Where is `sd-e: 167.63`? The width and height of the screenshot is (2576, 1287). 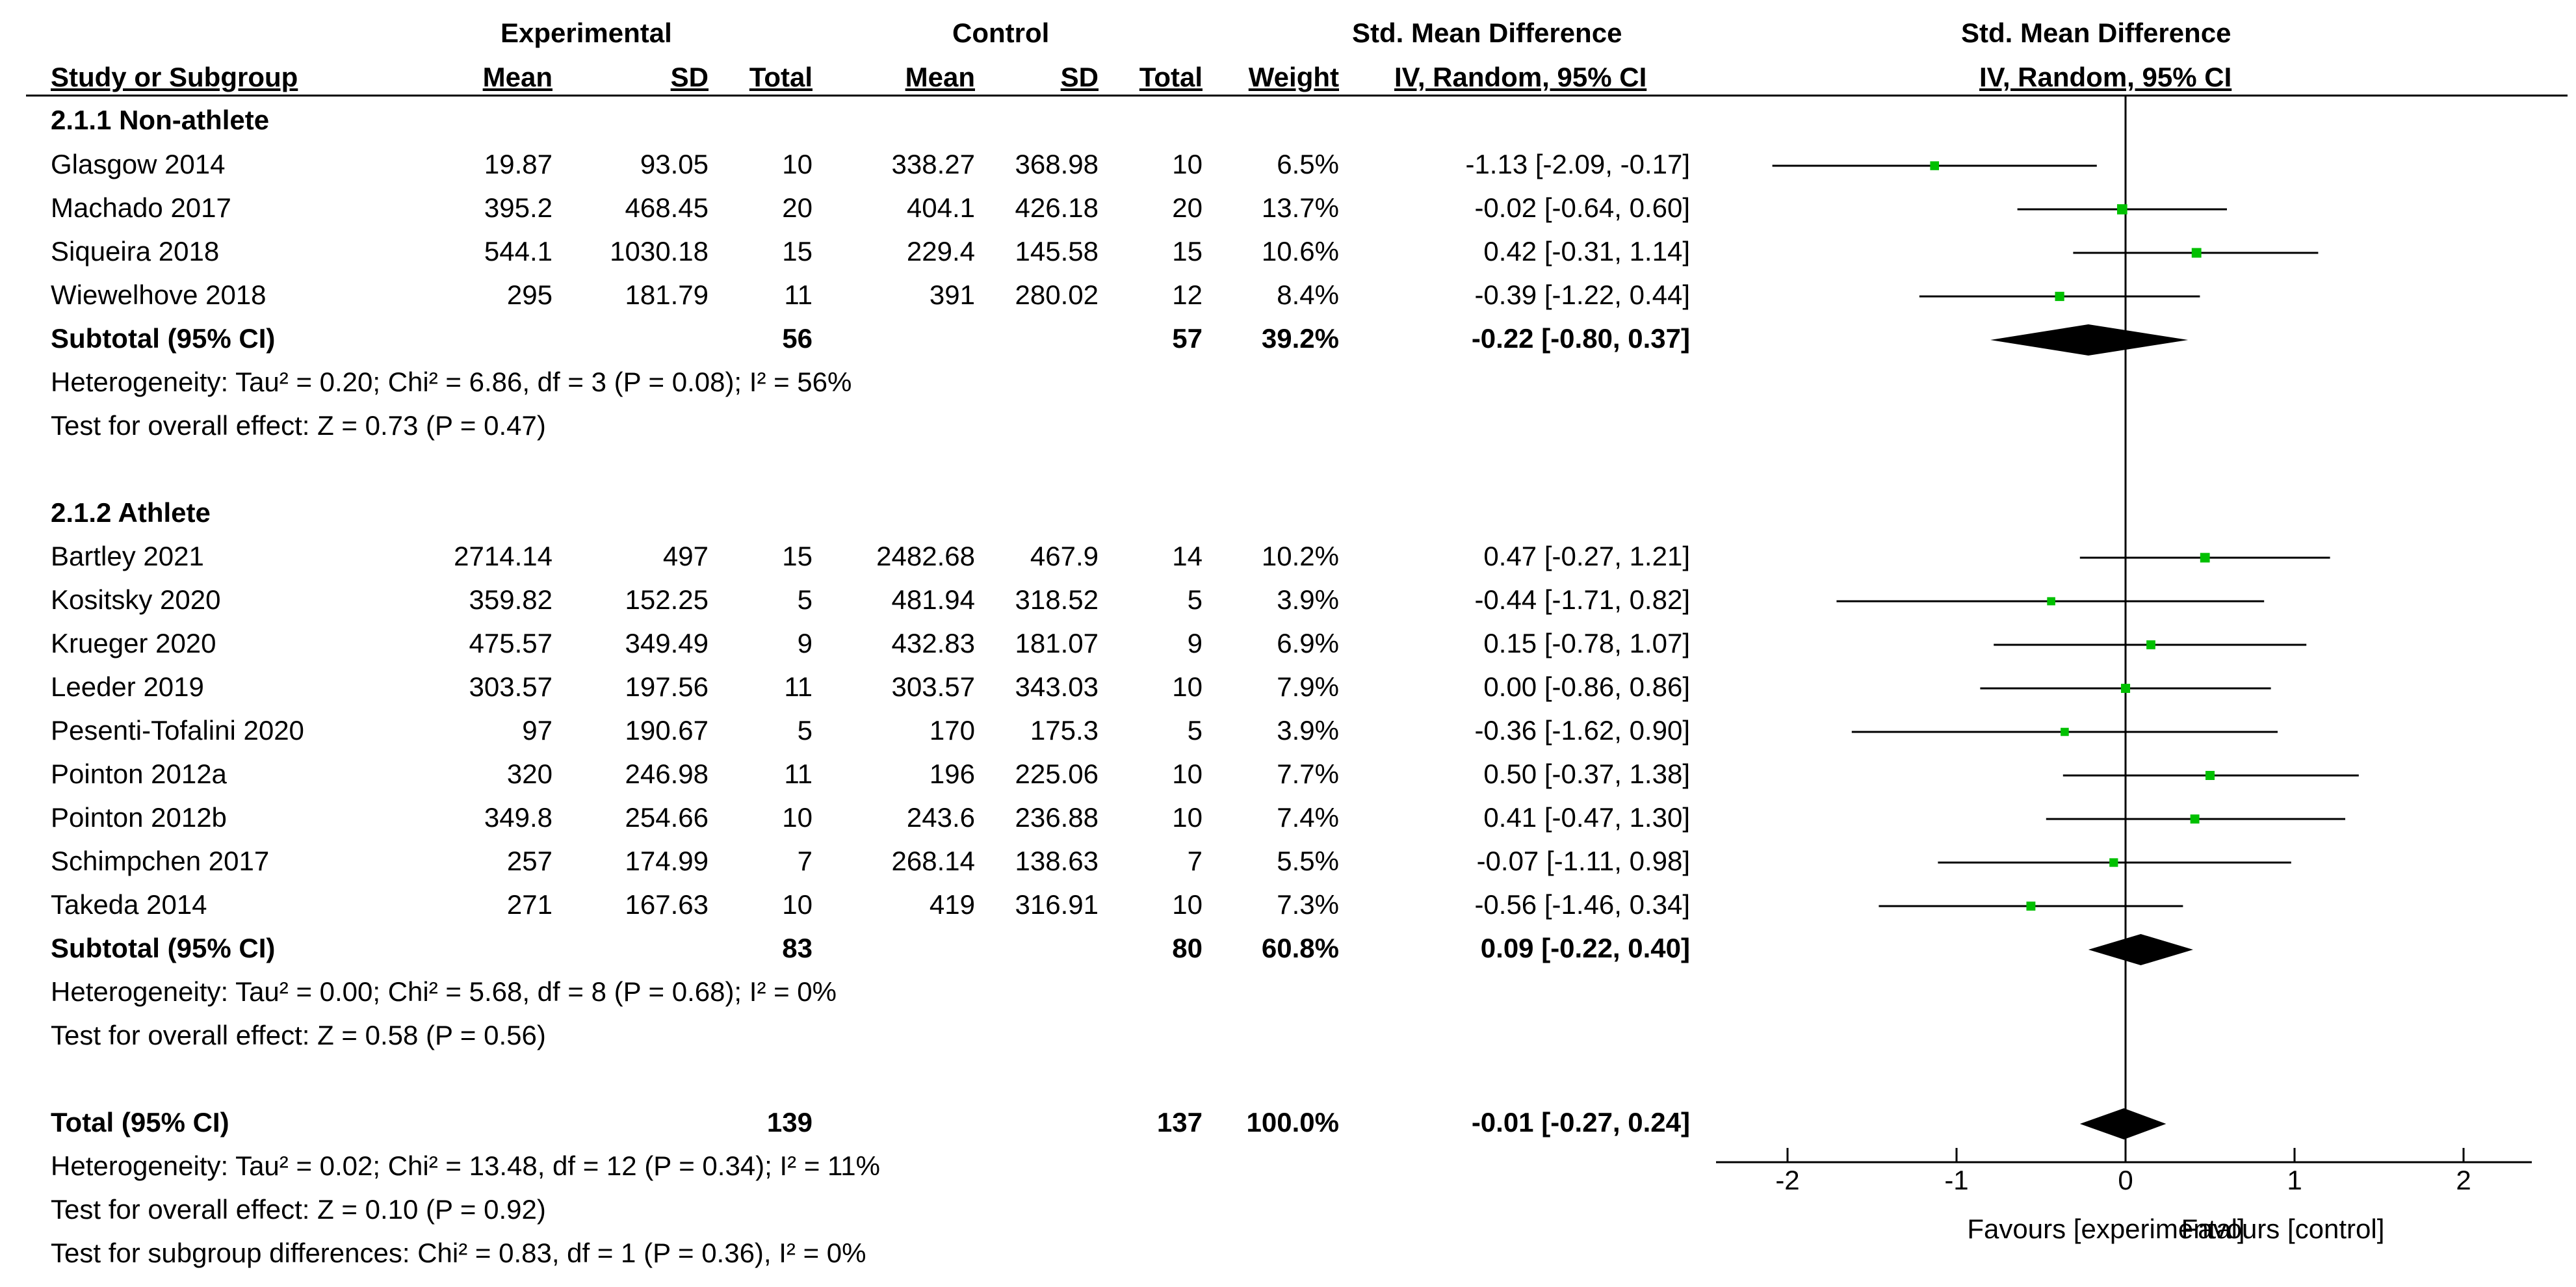
sd-e: 167.63 is located at coordinates (667, 905).